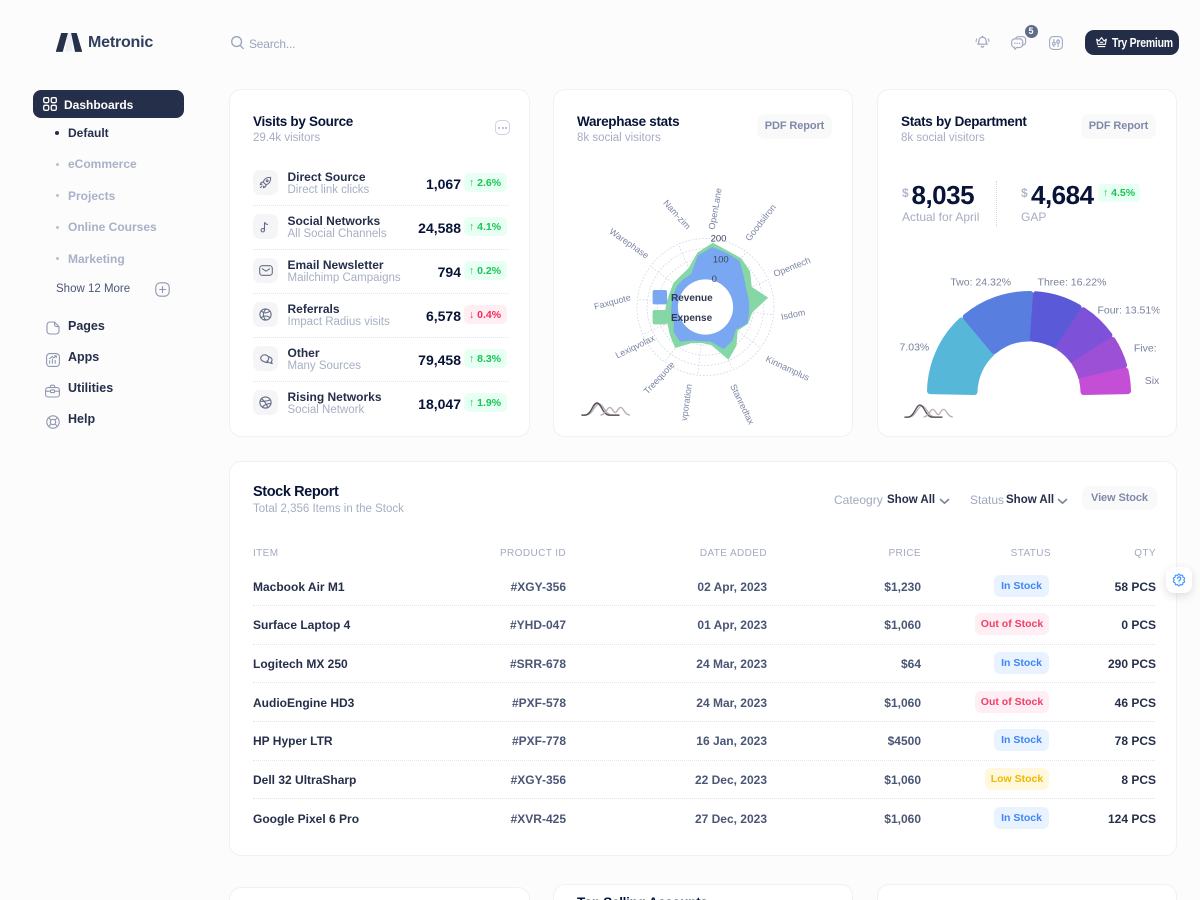 This screenshot has width=1200, height=900. What do you see at coordinates (1150, 348) in the screenshot?
I see `svg-text: Five: 1` at bounding box center [1150, 348].